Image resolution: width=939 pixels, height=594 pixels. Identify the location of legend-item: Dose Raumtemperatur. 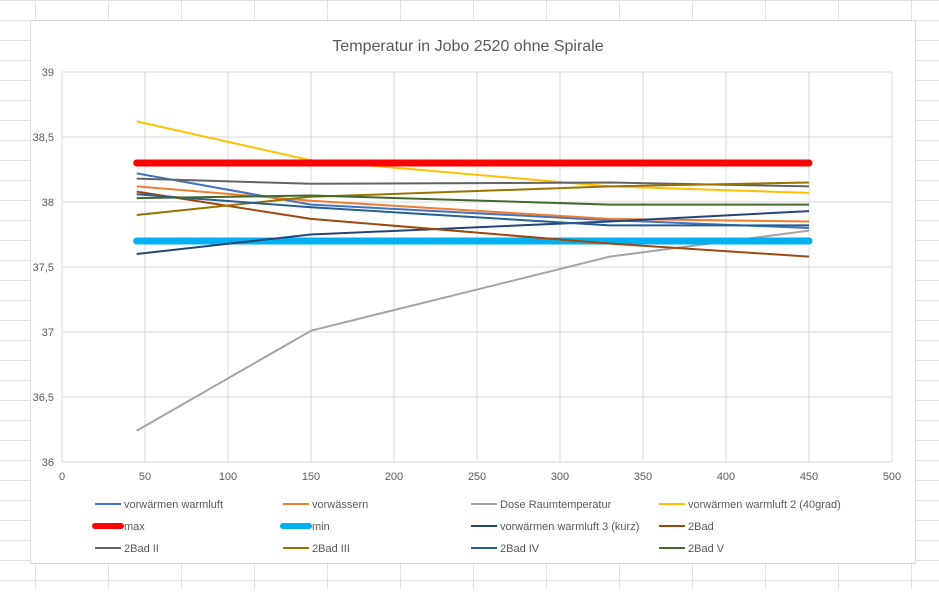
(541, 505).